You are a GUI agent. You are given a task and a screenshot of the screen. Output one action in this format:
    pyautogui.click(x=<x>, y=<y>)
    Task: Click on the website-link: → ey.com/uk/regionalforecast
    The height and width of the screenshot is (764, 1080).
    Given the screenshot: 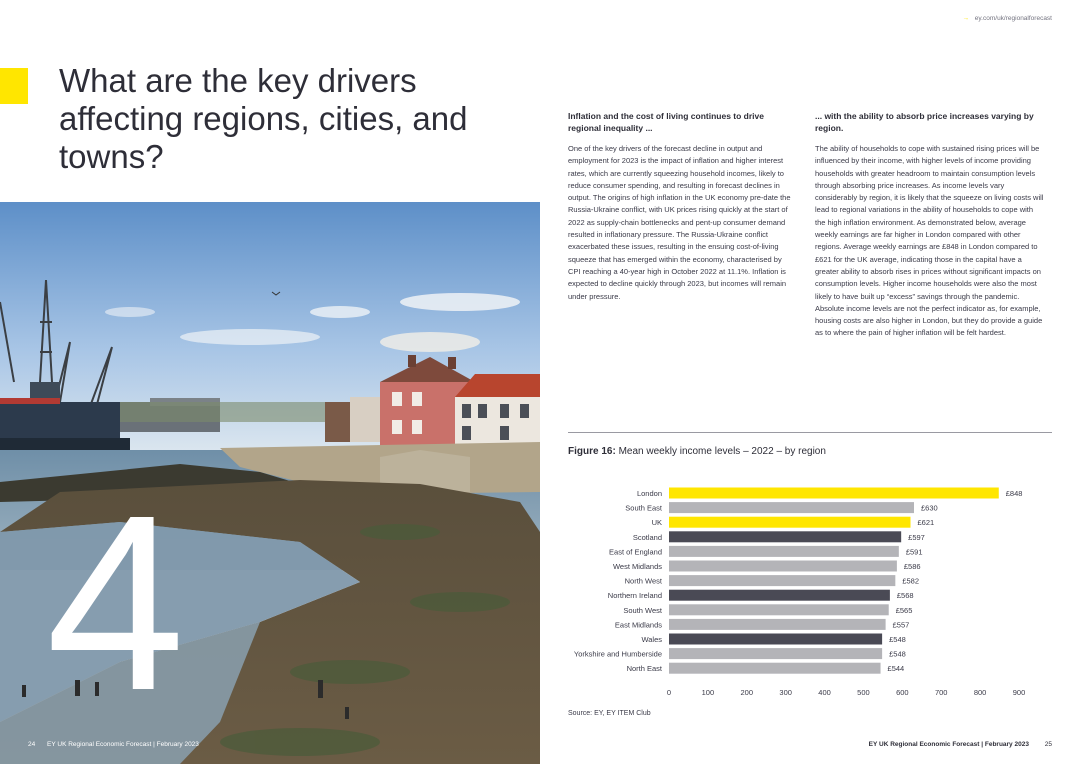 What is the action you would take?
    pyautogui.click(x=1007, y=18)
    